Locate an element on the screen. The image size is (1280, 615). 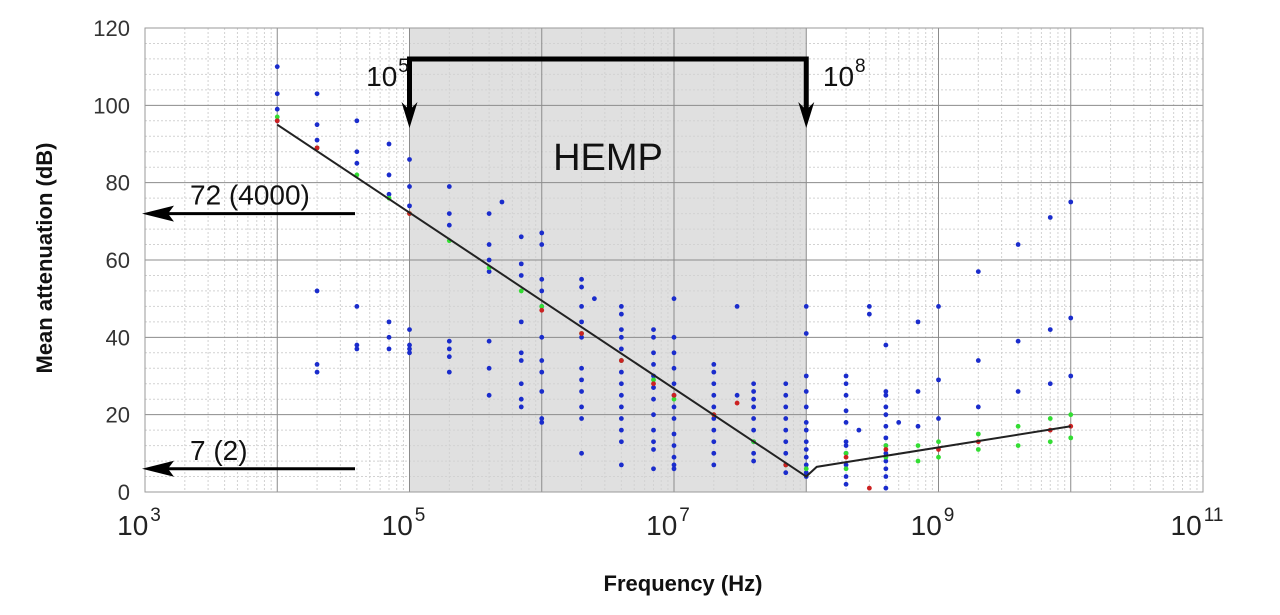
annotation-arrow-head is located at coordinates (158, 213).